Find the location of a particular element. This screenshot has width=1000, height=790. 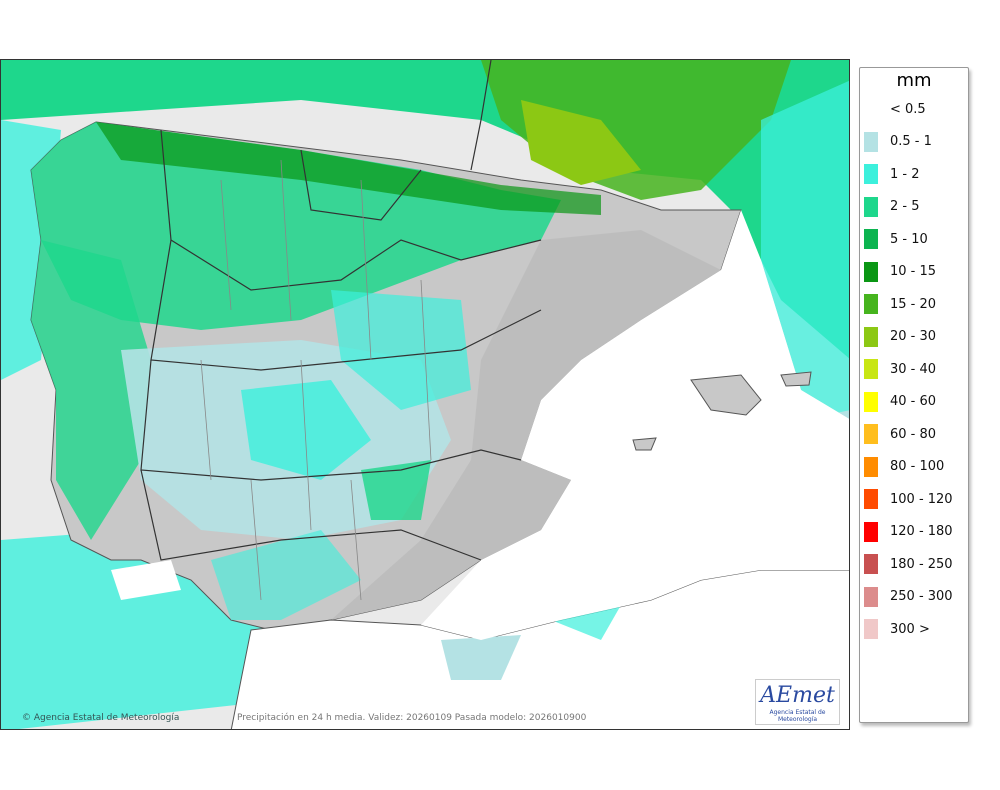

precip-zone-med-north is located at coordinates (805, 249).